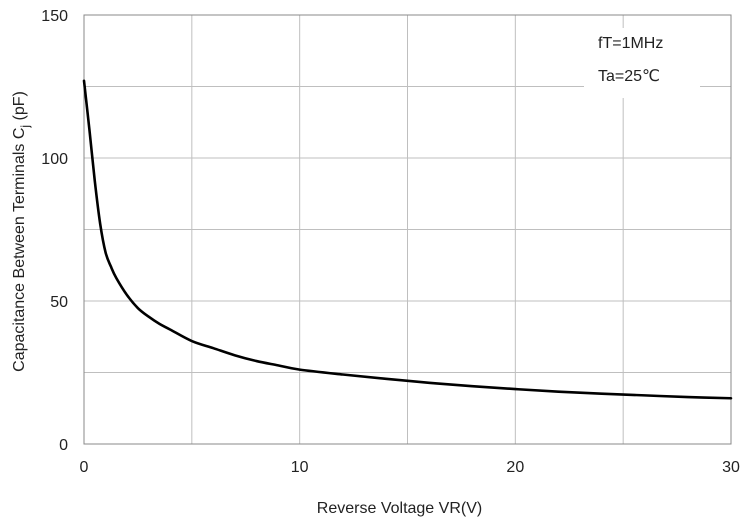 This screenshot has height=524, width=742. I want to click on y-tick-label: 100, so click(54, 159).